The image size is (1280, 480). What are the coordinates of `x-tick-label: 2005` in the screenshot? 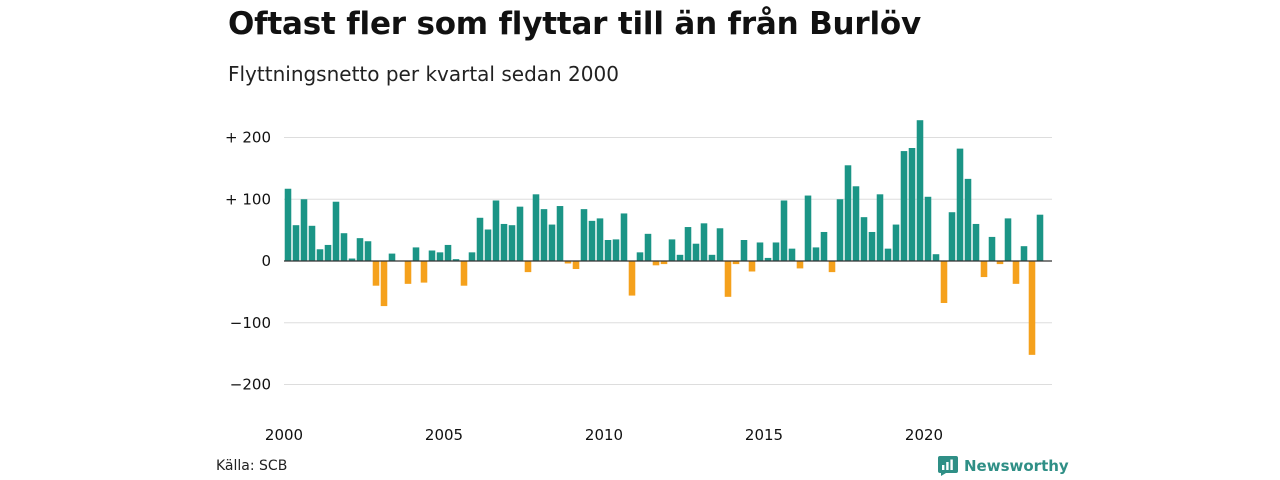 It's located at (444, 435).